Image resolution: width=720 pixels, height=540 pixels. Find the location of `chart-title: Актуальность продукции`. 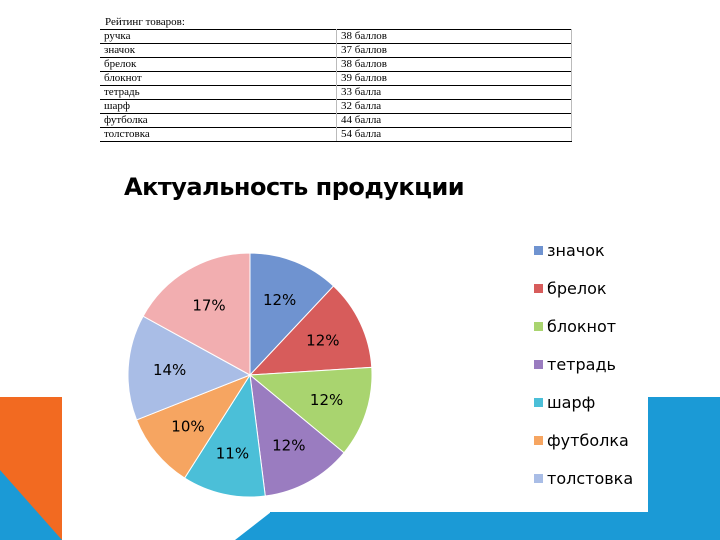

chart-title: Актуальность продукции is located at coordinates (294, 187).